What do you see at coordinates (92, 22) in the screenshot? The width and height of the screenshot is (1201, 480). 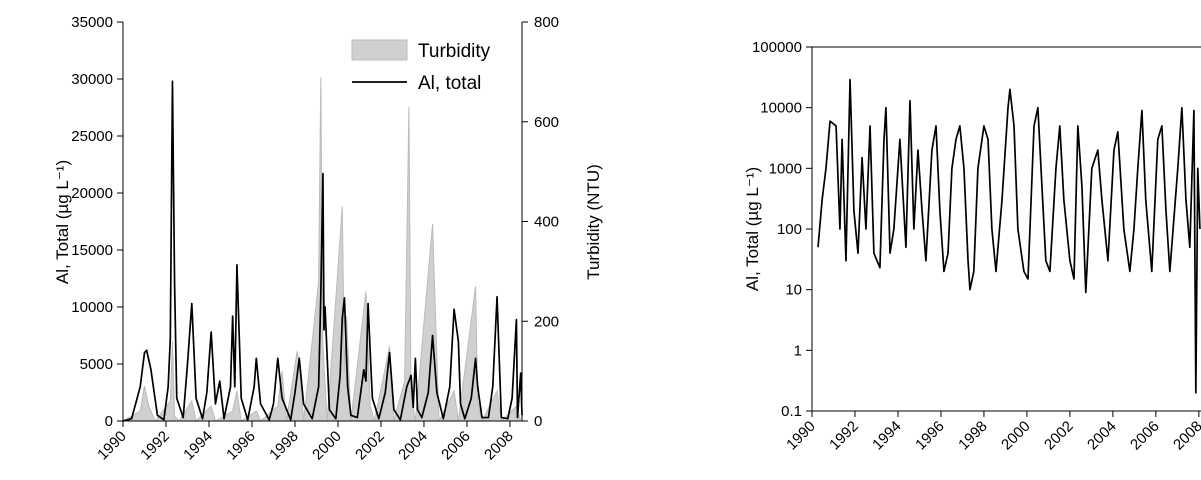 I see `y-tick-label: 35000` at bounding box center [92, 22].